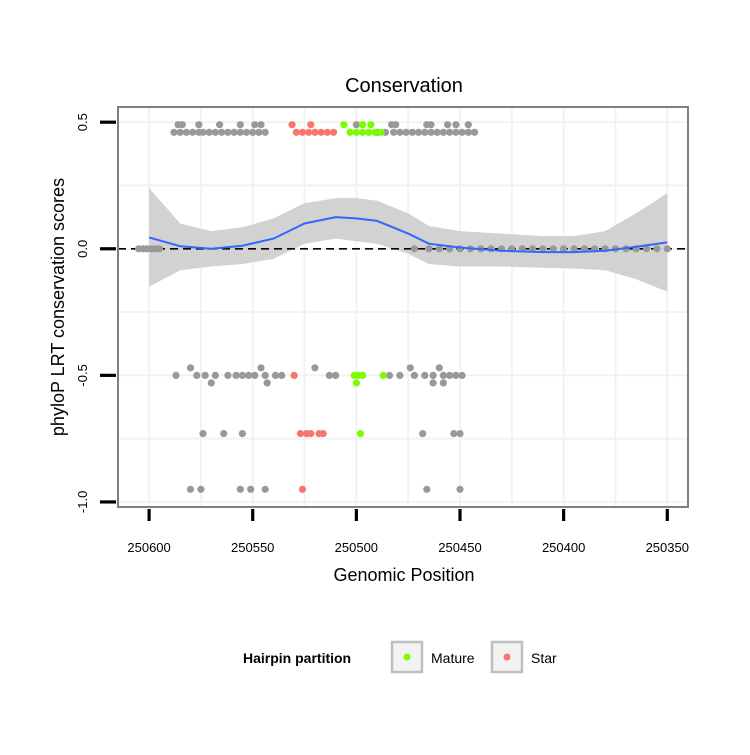 The image size is (750, 755). What do you see at coordinates (297, 658) in the screenshot?
I see `legend-title: Hairpin partition` at bounding box center [297, 658].